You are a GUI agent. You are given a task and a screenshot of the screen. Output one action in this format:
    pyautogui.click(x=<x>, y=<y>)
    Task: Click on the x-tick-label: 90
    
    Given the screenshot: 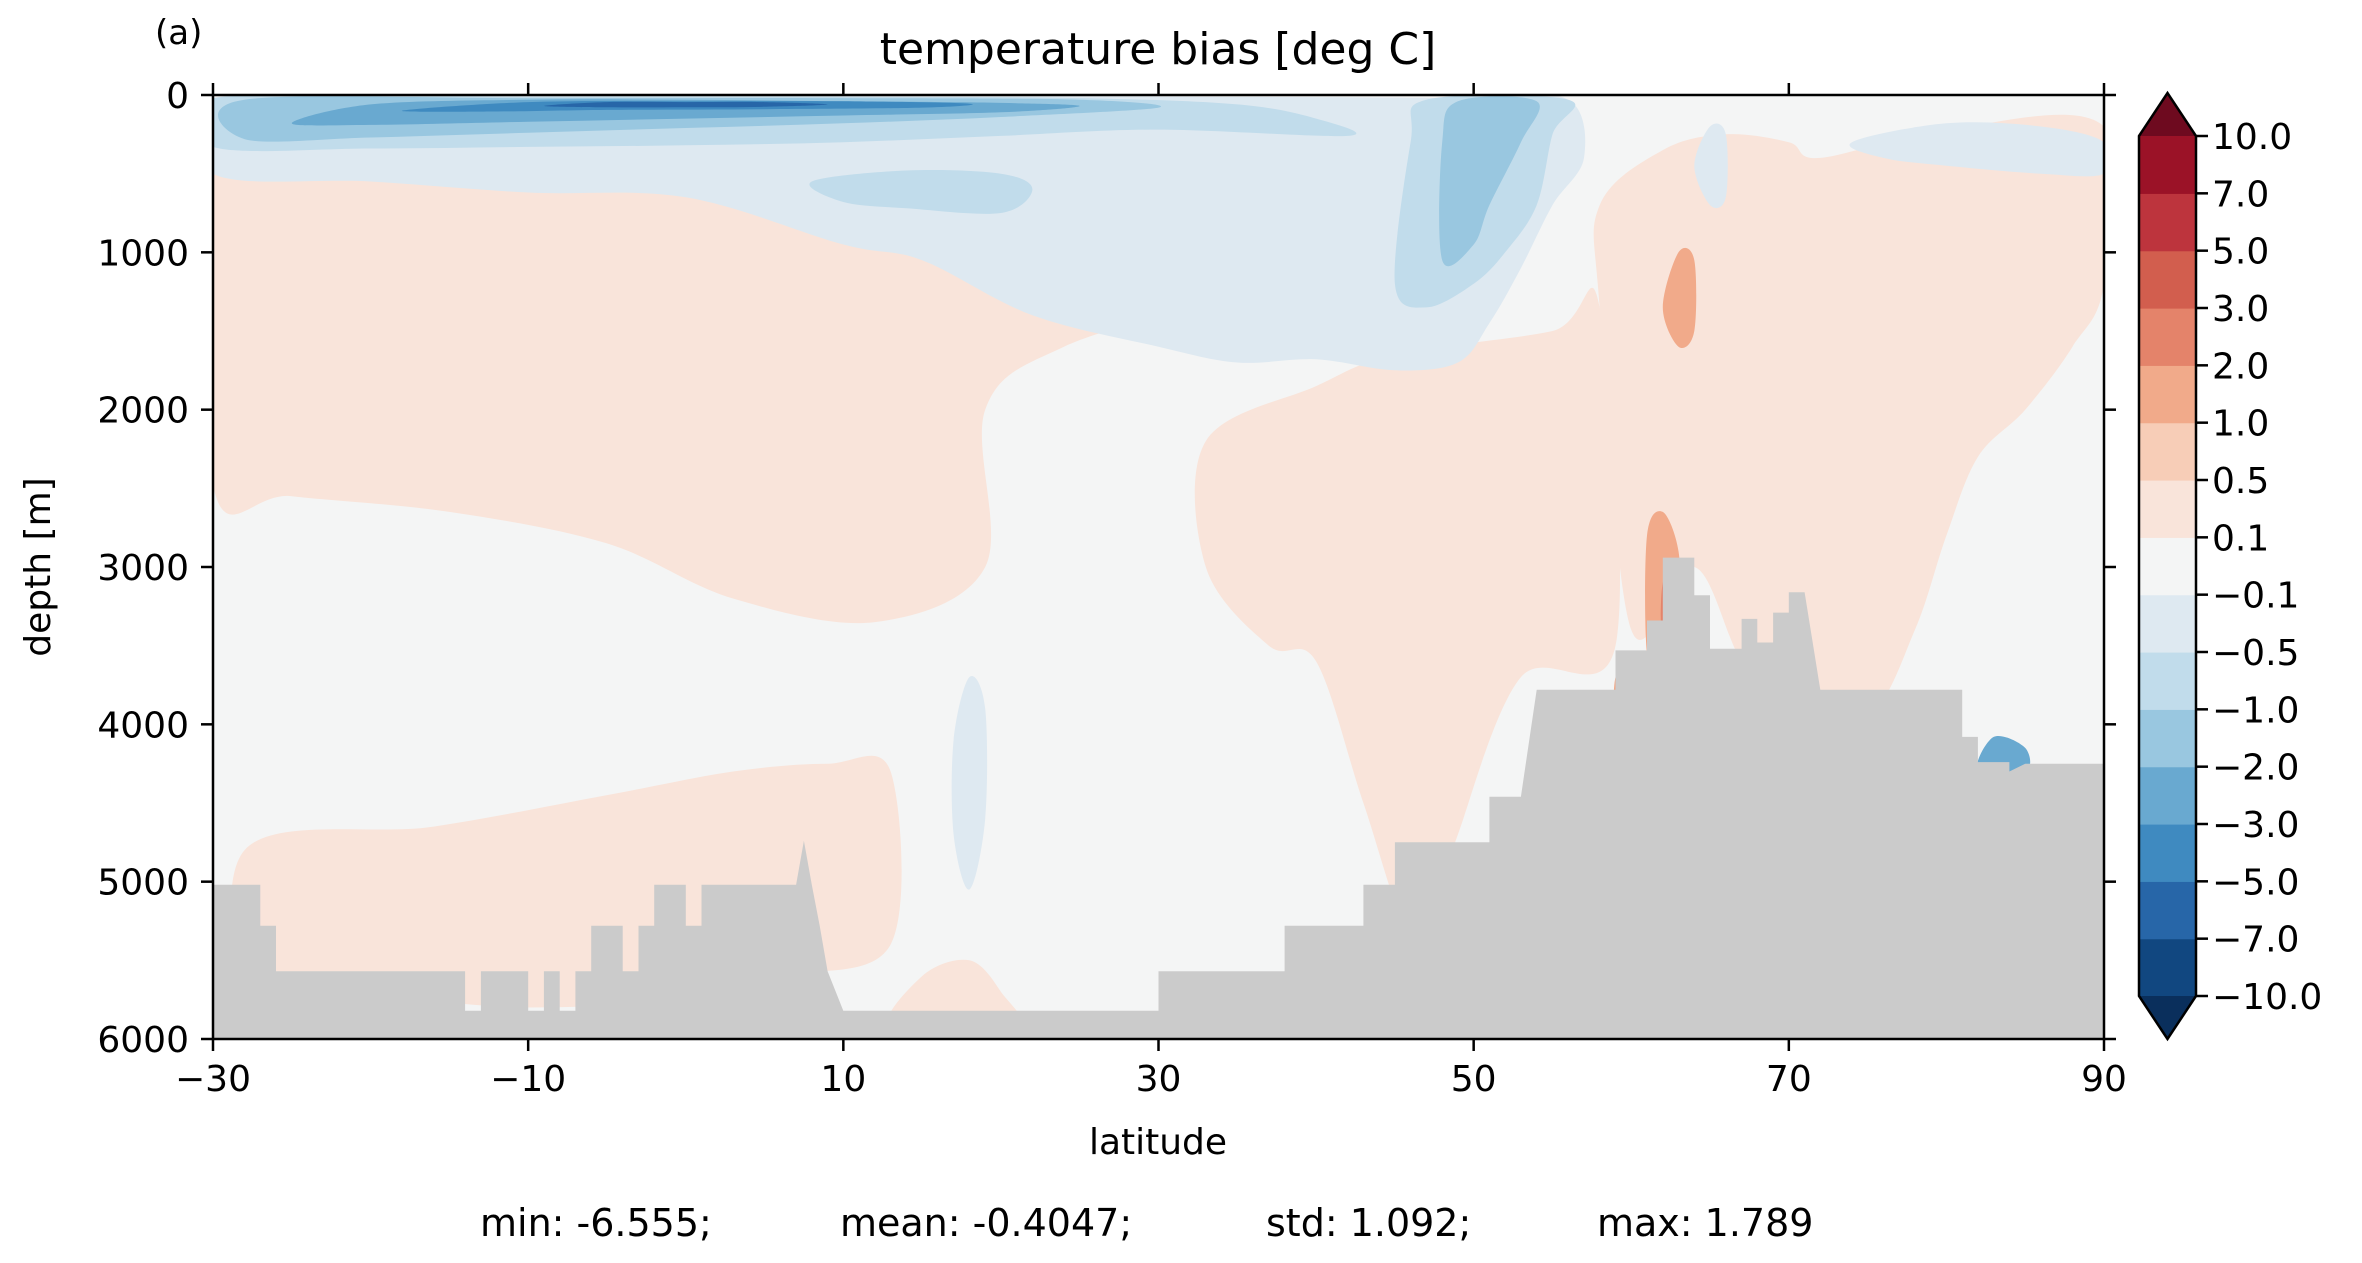 What is the action you would take?
    pyautogui.click(x=2104, y=1079)
    